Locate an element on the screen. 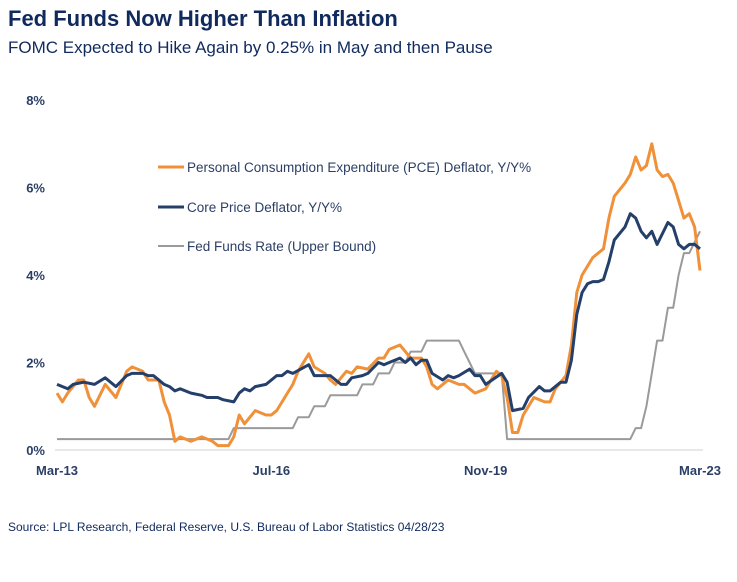  legend-label: Fed Funds Rate (Upper Bound) is located at coordinates (281, 246).